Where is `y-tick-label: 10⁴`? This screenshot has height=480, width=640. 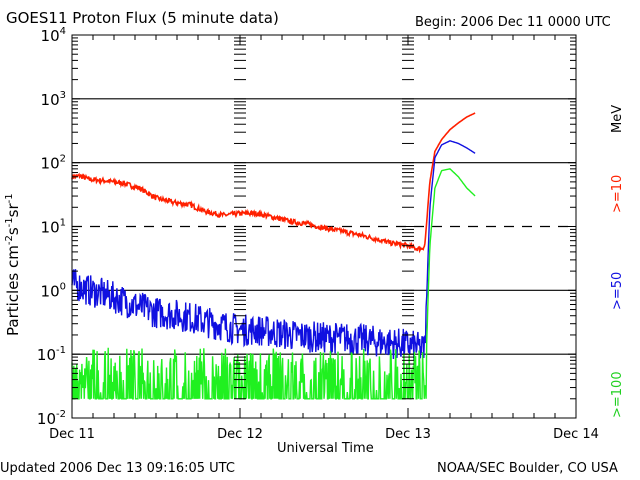
y-tick-label: 10⁴ is located at coordinates (53, 35).